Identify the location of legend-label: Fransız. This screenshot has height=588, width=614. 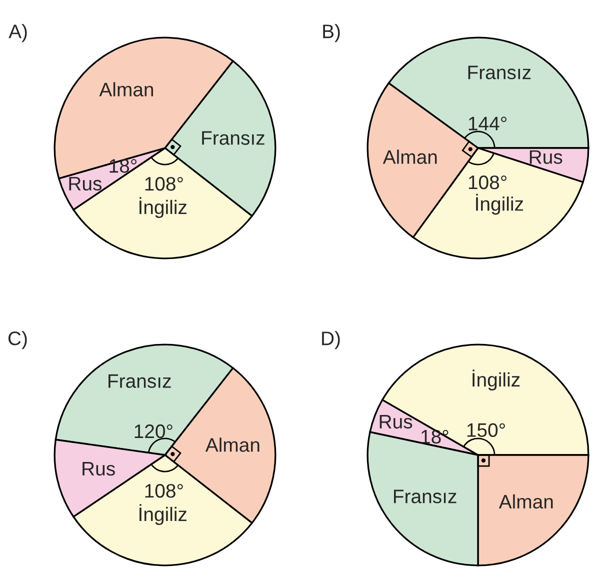
(233, 138).